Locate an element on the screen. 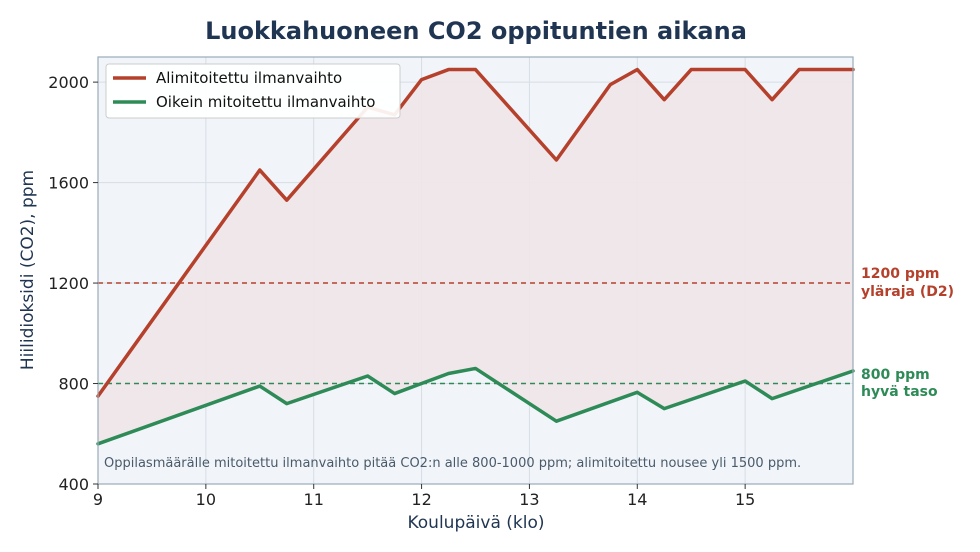  chart-title: Luokkahuoneen CO2 oppituntien aikana is located at coordinates (476, 31).